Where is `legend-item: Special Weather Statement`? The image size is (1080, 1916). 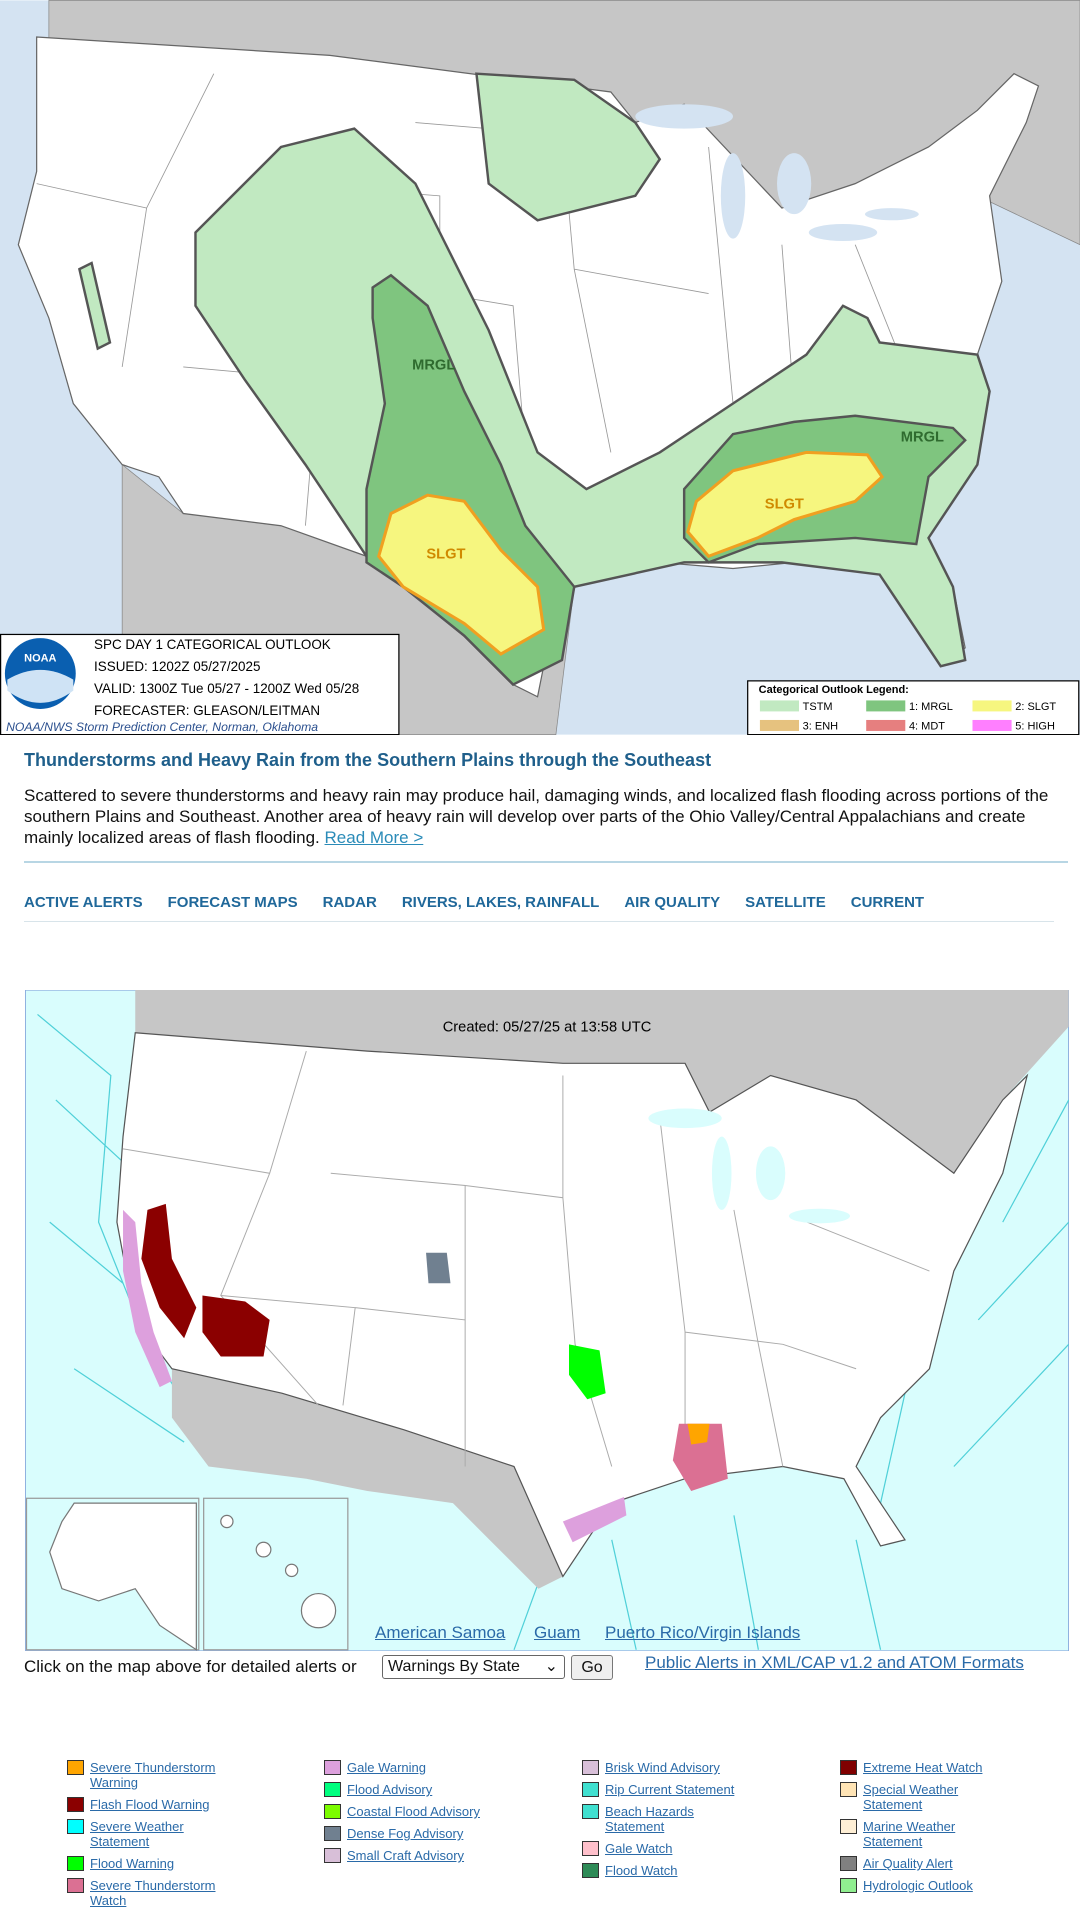 legend-item: Special Weather Statement is located at coordinates (925, 1797).